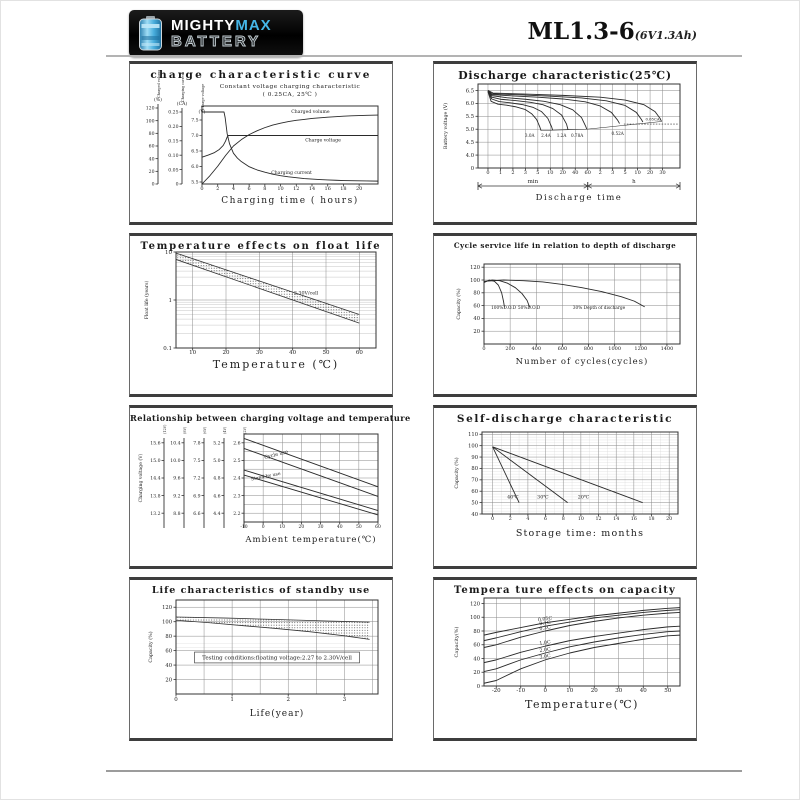 This screenshot has width=800, height=800. I want to click on svg-text: 12, so click(598, 519).